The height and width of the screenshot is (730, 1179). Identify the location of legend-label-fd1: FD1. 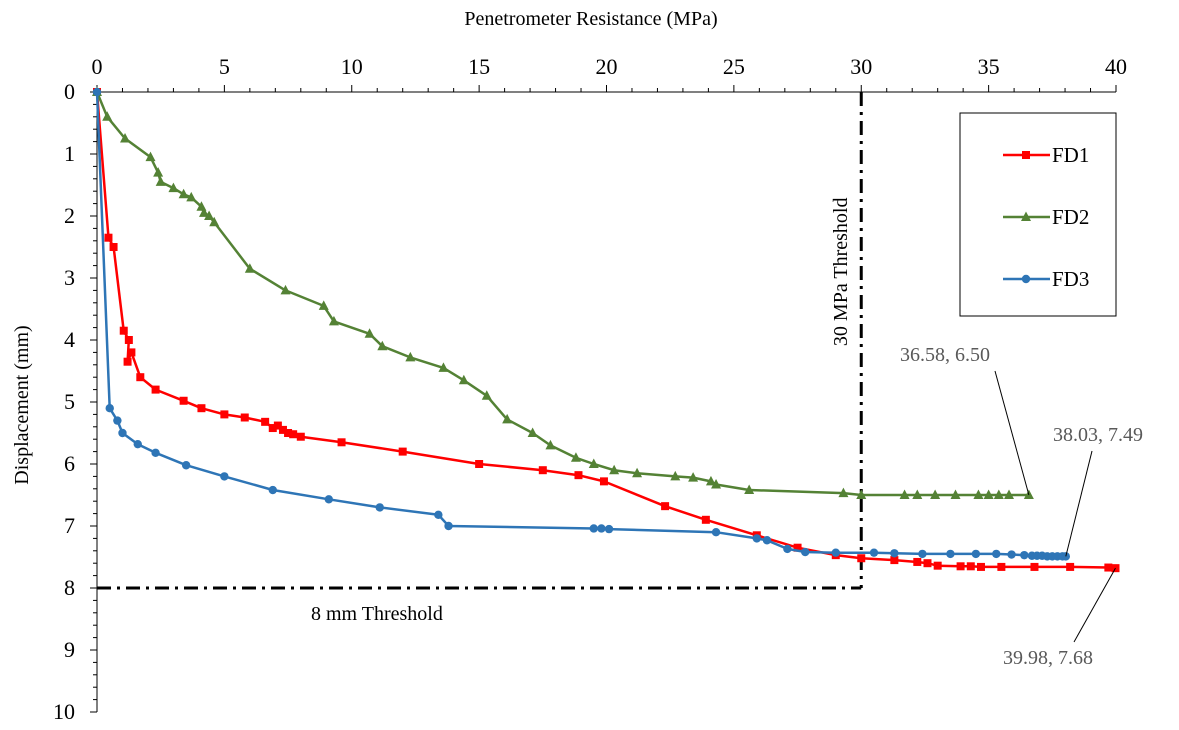
(1070, 155).